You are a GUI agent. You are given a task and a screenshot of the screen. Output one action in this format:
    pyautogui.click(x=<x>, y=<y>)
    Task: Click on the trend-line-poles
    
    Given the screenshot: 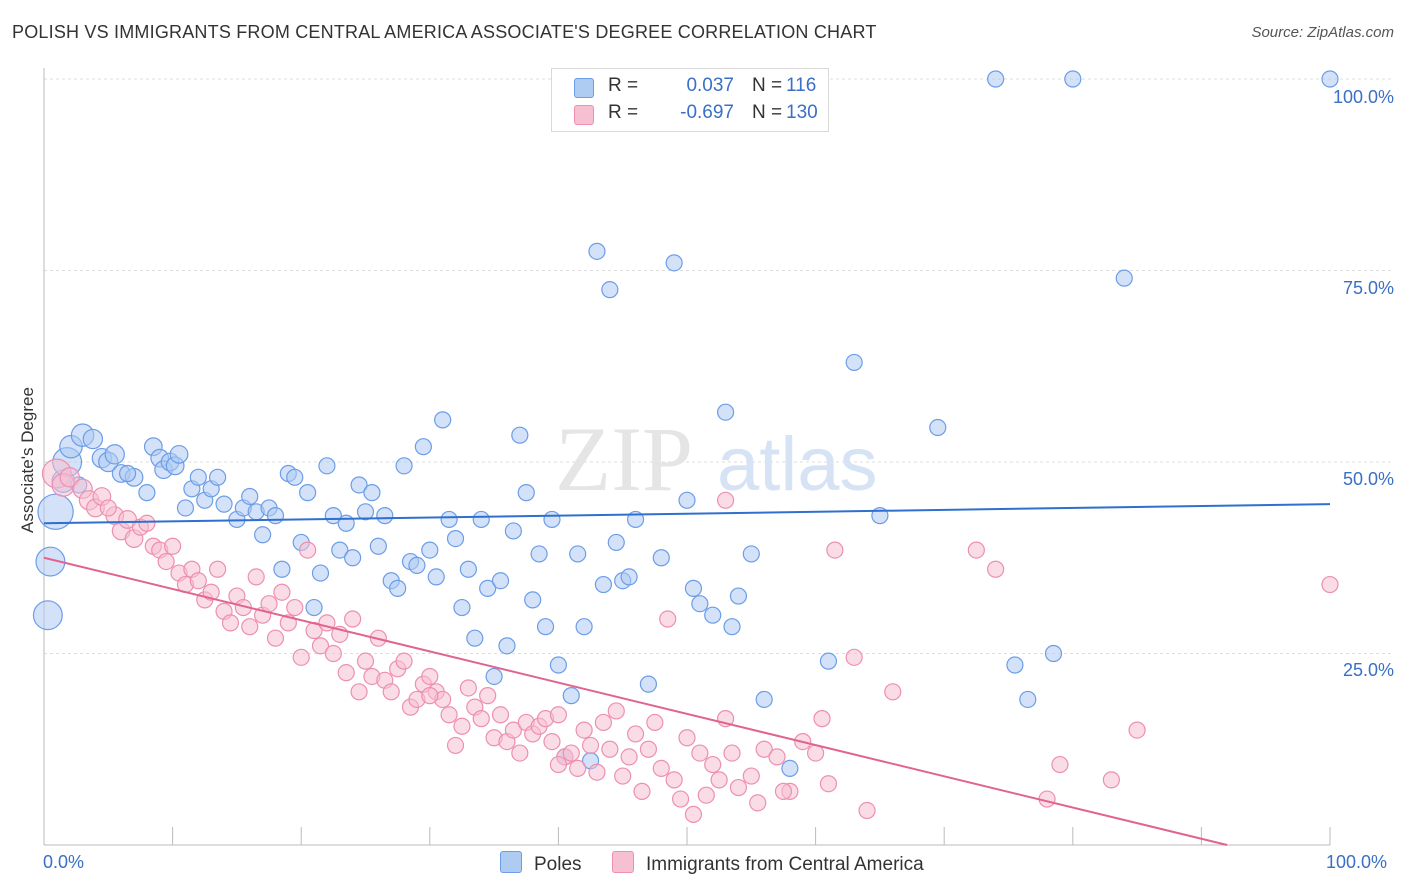 What is the action you would take?
    pyautogui.click(x=687, y=514)
    